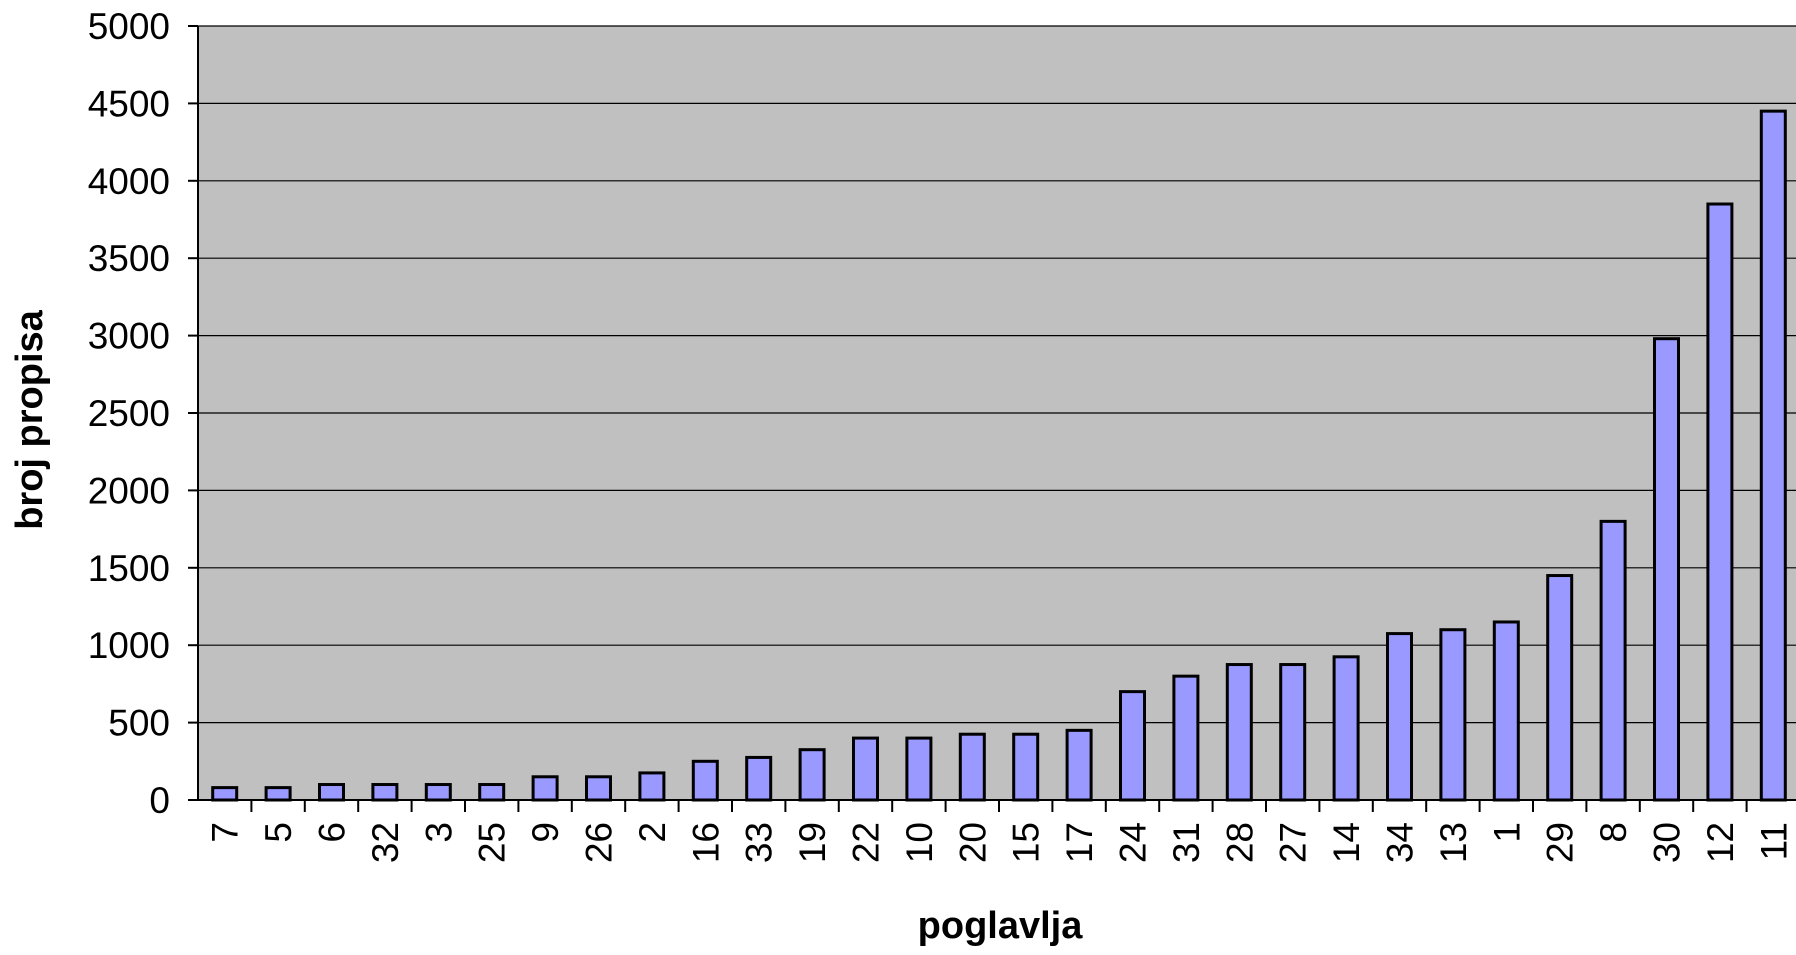  What do you see at coordinates (1560, 842) in the screenshot?
I see `x-tick-label: 29` at bounding box center [1560, 842].